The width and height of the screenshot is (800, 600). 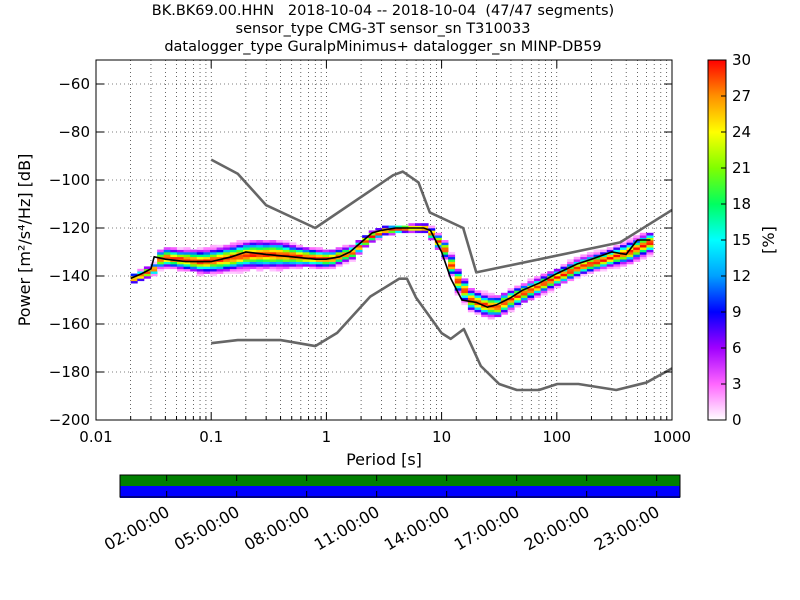 I want to click on timeline-tick-label: 05:00:00, so click(x=207, y=528).